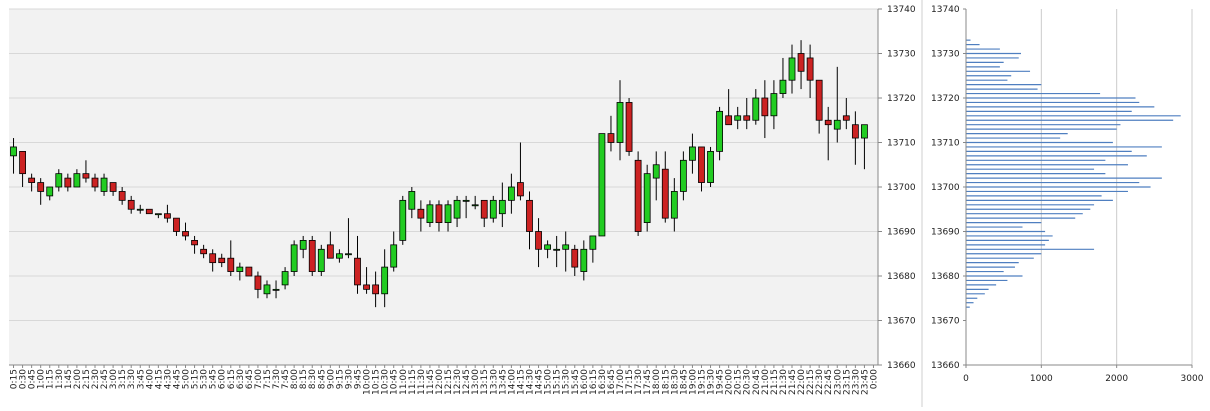 The image size is (1210, 411). I want to click on y-tick-label: 13660, so click(945, 366).